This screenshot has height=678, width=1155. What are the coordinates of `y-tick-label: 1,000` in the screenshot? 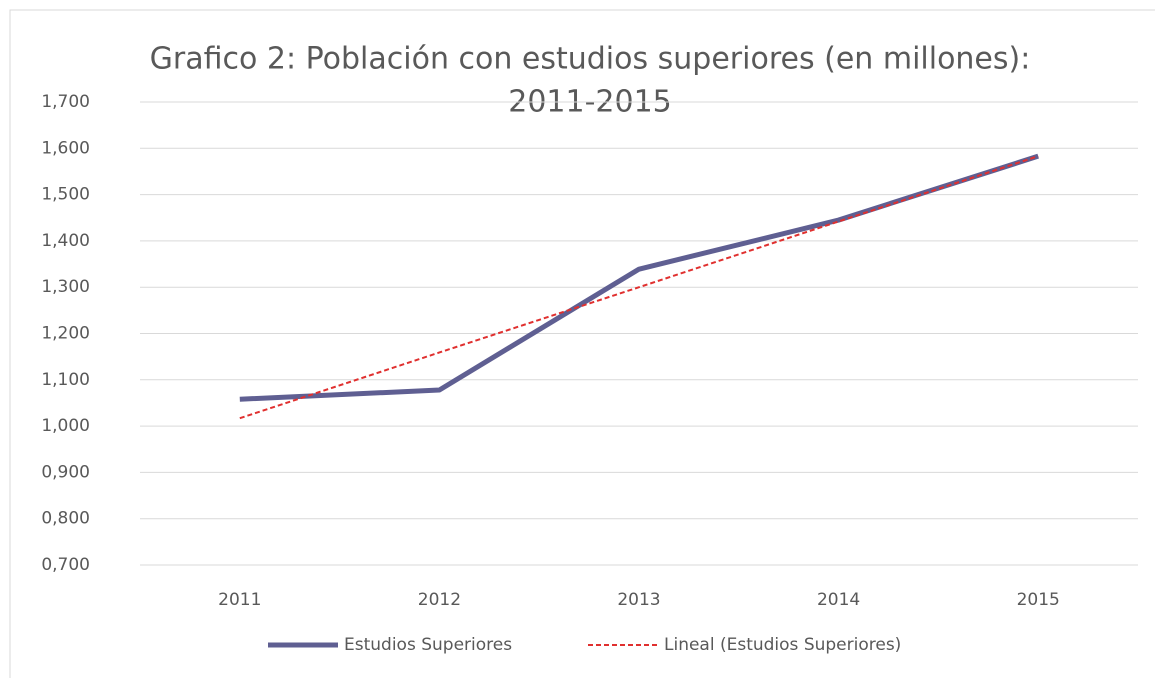 It's located at (65, 426).